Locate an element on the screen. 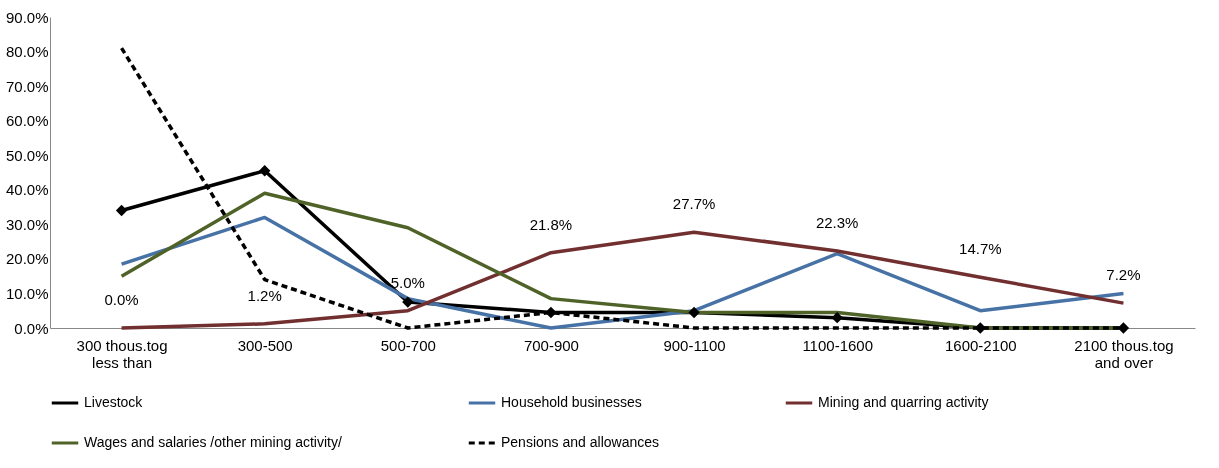 The image size is (1219, 468). legend-label: Household businesses is located at coordinates (571, 402).